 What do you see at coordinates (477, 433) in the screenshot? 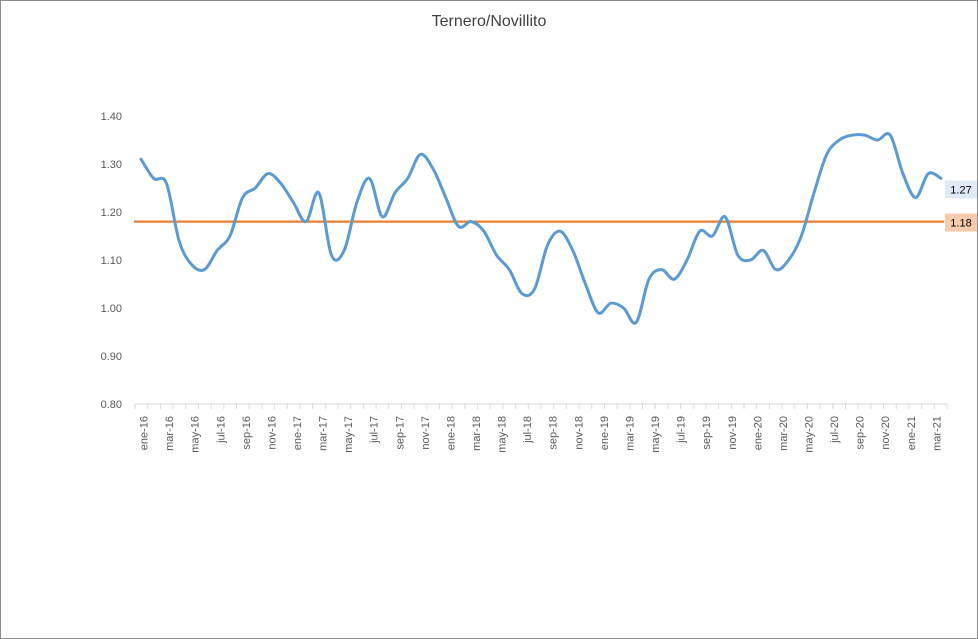
I see `x-tick-label: mar-18` at bounding box center [477, 433].